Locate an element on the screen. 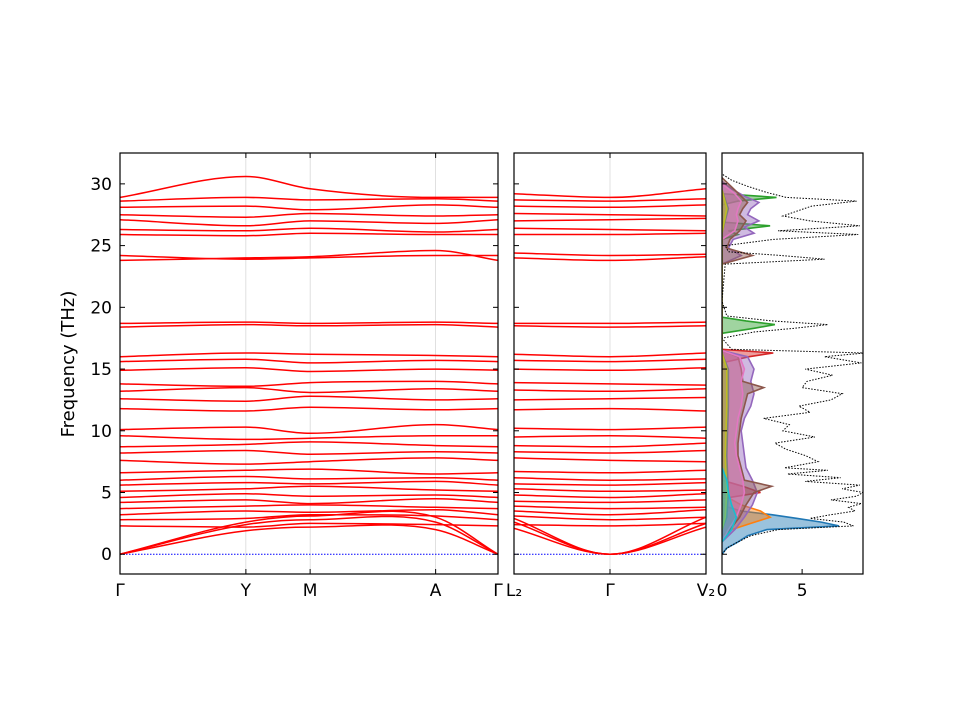 This screenshot has height=720, width=960. y-tick-label: 0 is located at coordinates (106, 555).